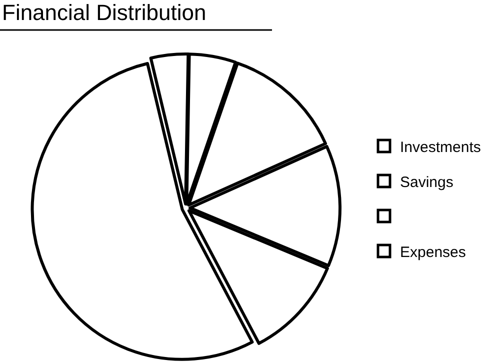  What do you see at coordinates (433, 252) in the screenshot?
I see `legend-label: Expenses` at bounding box center [433, 252].